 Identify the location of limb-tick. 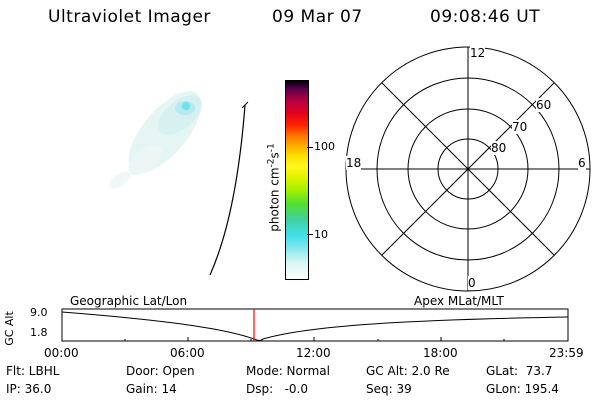
(245, 105).